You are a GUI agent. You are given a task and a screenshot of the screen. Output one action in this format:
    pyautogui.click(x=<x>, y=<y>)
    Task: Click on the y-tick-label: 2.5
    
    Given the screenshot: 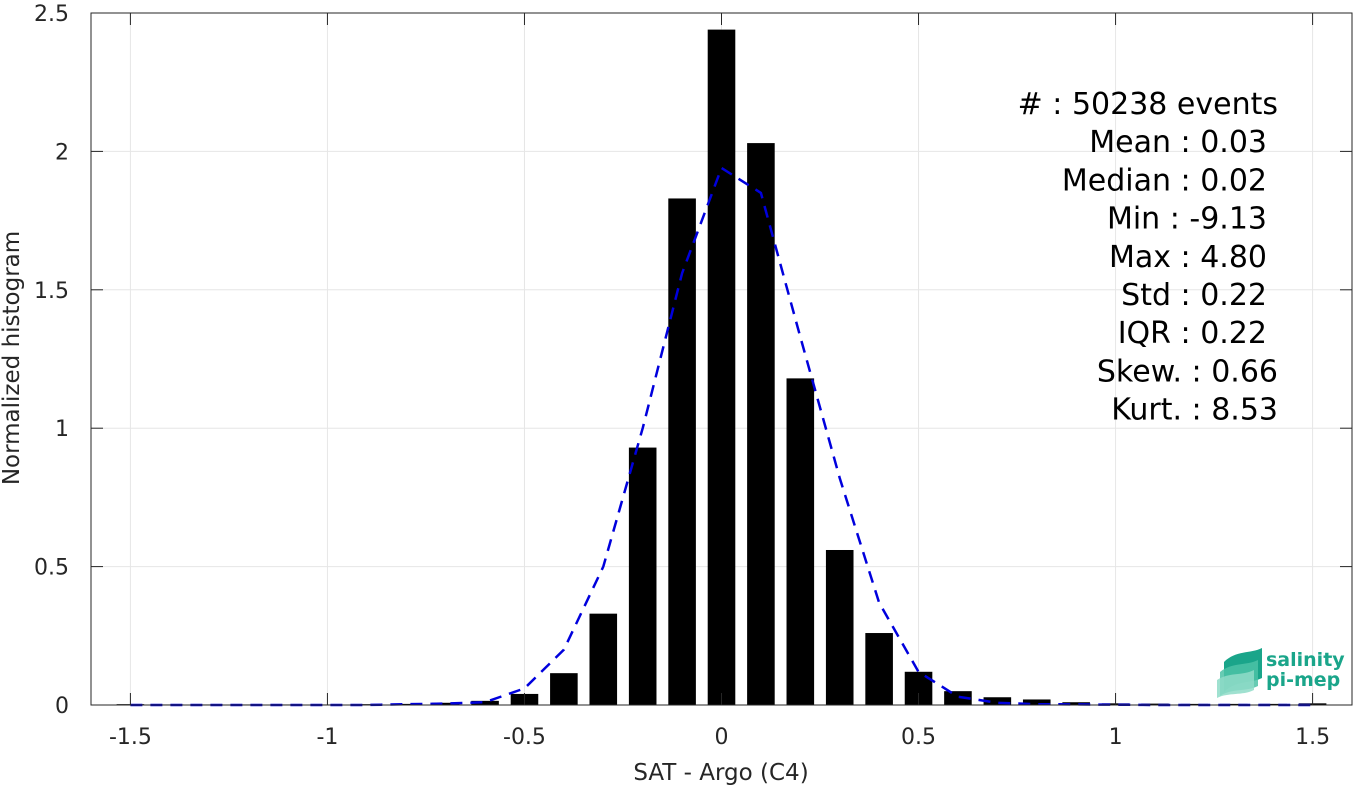 What is the action you would take?
    pyautogui.click(x=51, y=14)
    